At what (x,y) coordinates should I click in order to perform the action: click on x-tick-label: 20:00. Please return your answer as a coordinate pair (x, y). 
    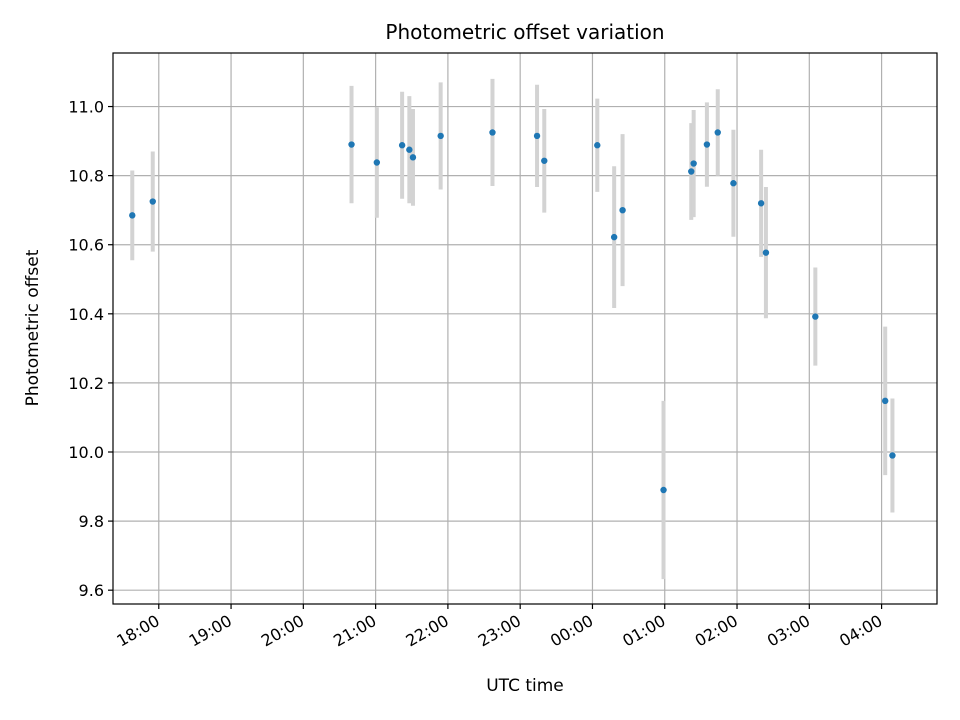
    Looking at the image, I should click on (282, 631).